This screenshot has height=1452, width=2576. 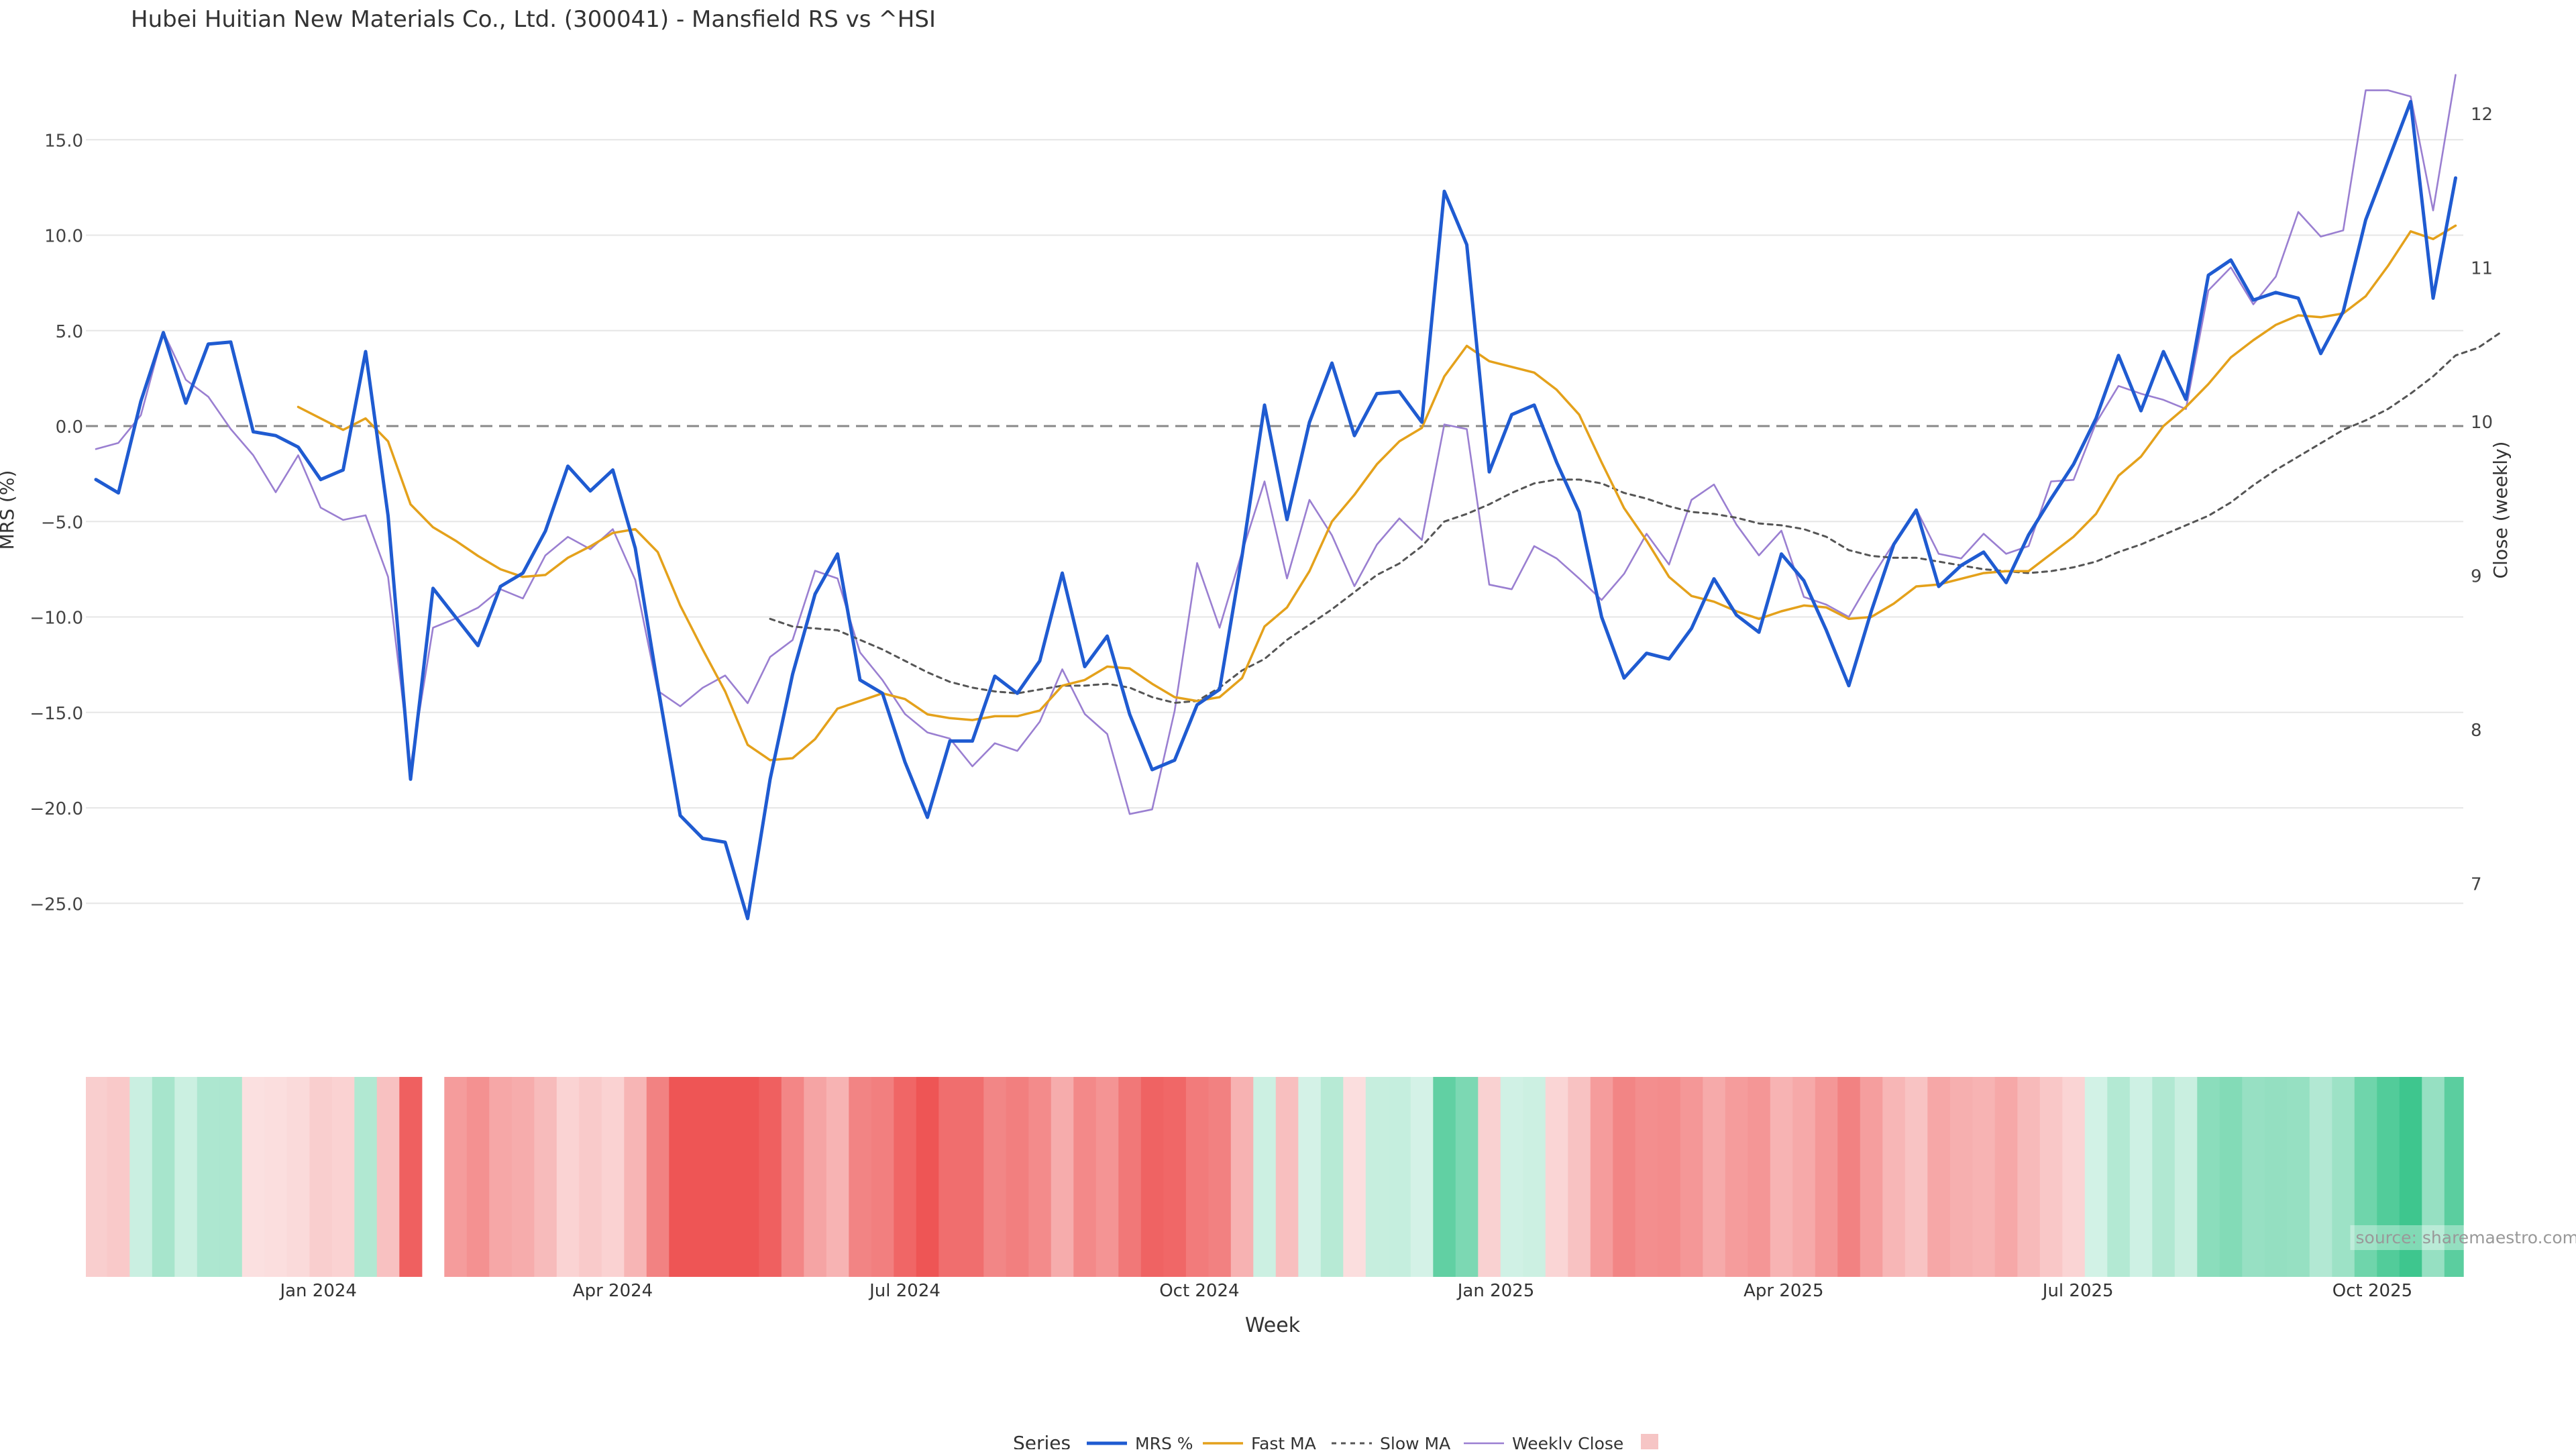 What do you see at coordinates (2476, 885) in the screenshot?
I see `y2-tick-label: 7` at bounding box center [2476, 885].